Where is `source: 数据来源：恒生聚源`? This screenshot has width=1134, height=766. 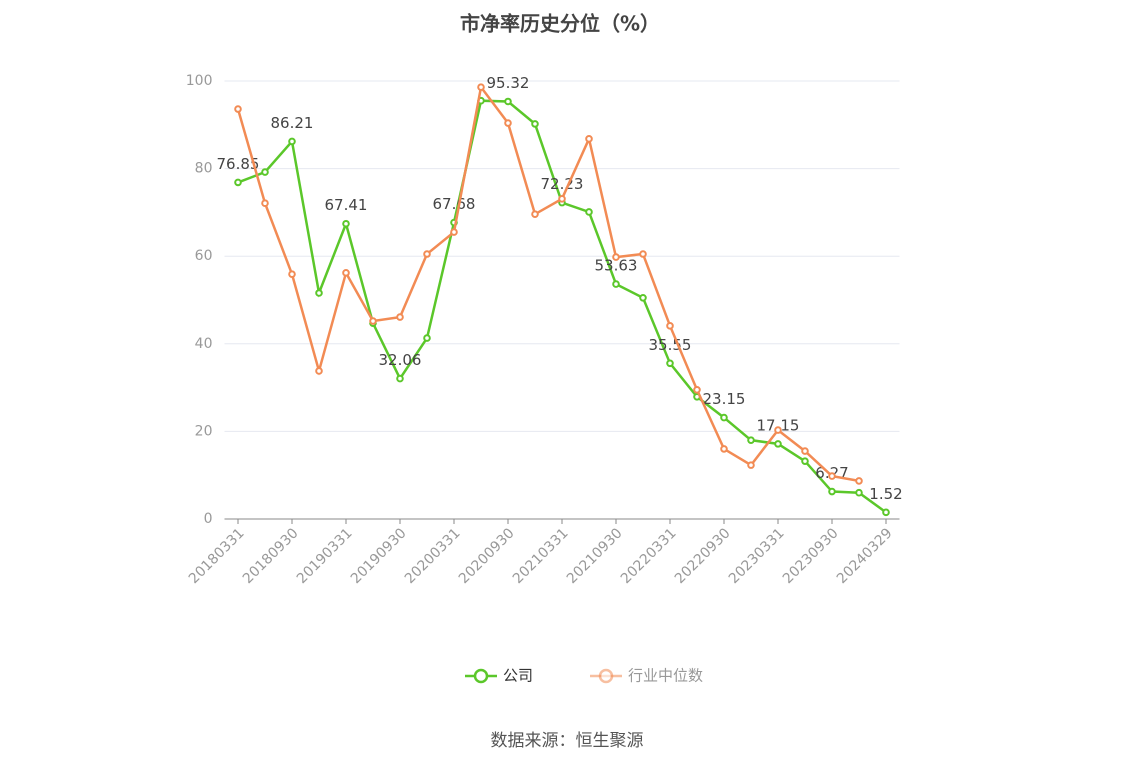
source: 数据来源：恒生聚源 is located at coordinates (567, 741).